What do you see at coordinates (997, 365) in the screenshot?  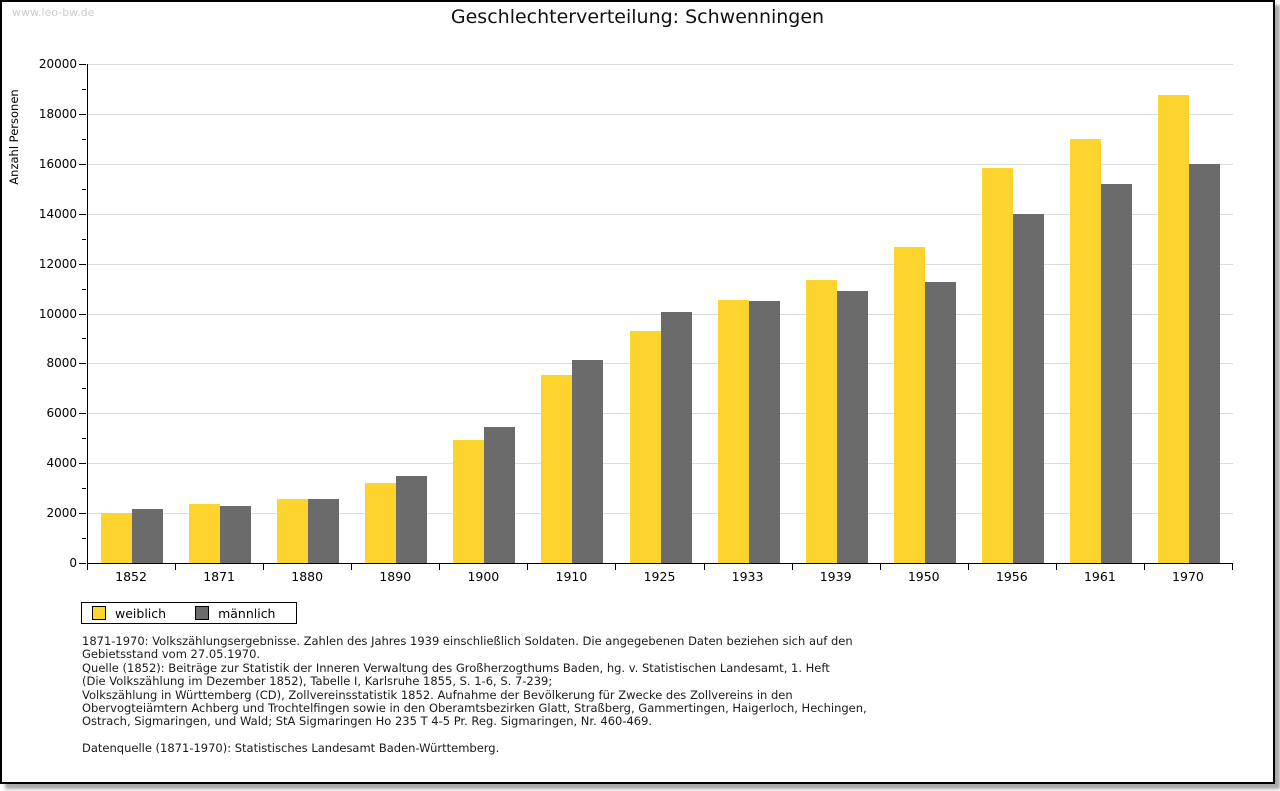 I see `bar-weiblich-1956` at bounding box center [997, 365].